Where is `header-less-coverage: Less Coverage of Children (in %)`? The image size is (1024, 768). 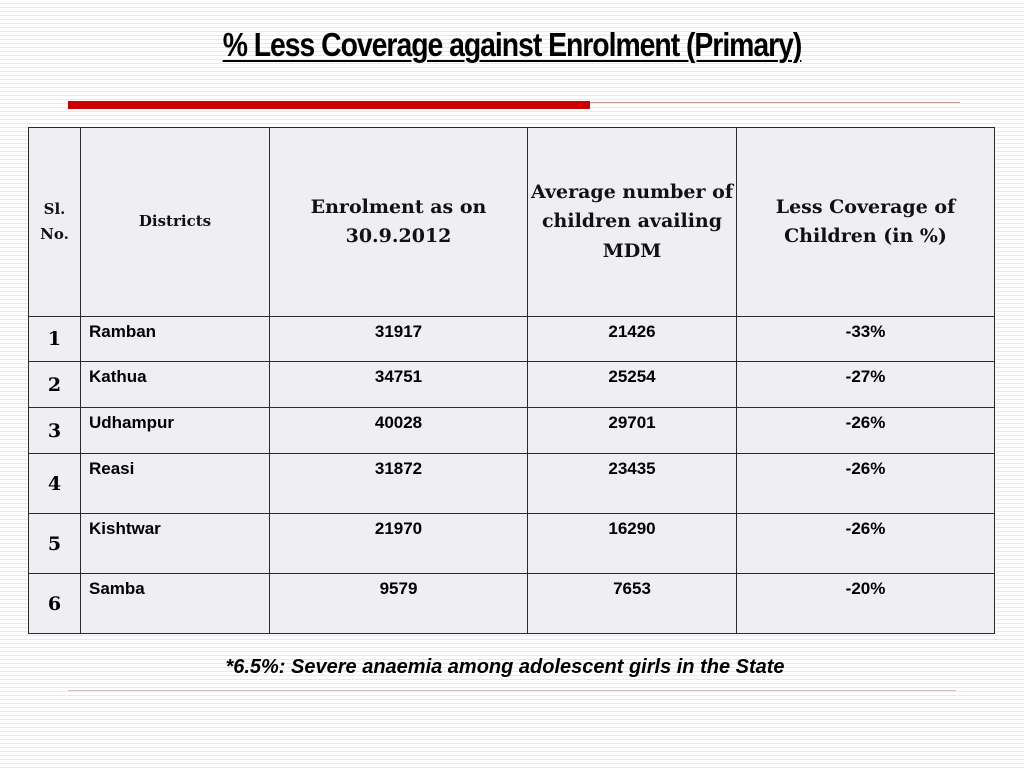
header-less-coverage: Less Coverage of Children (in %) is located at coordinates (865, 222).